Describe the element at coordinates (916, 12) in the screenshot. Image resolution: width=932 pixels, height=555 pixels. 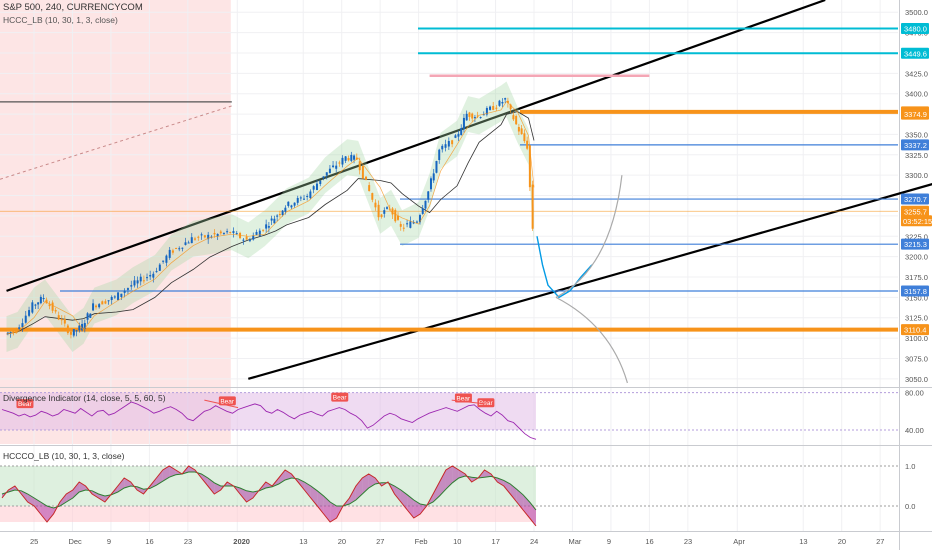
I see `price-tick-label: 3500.0` at that location.